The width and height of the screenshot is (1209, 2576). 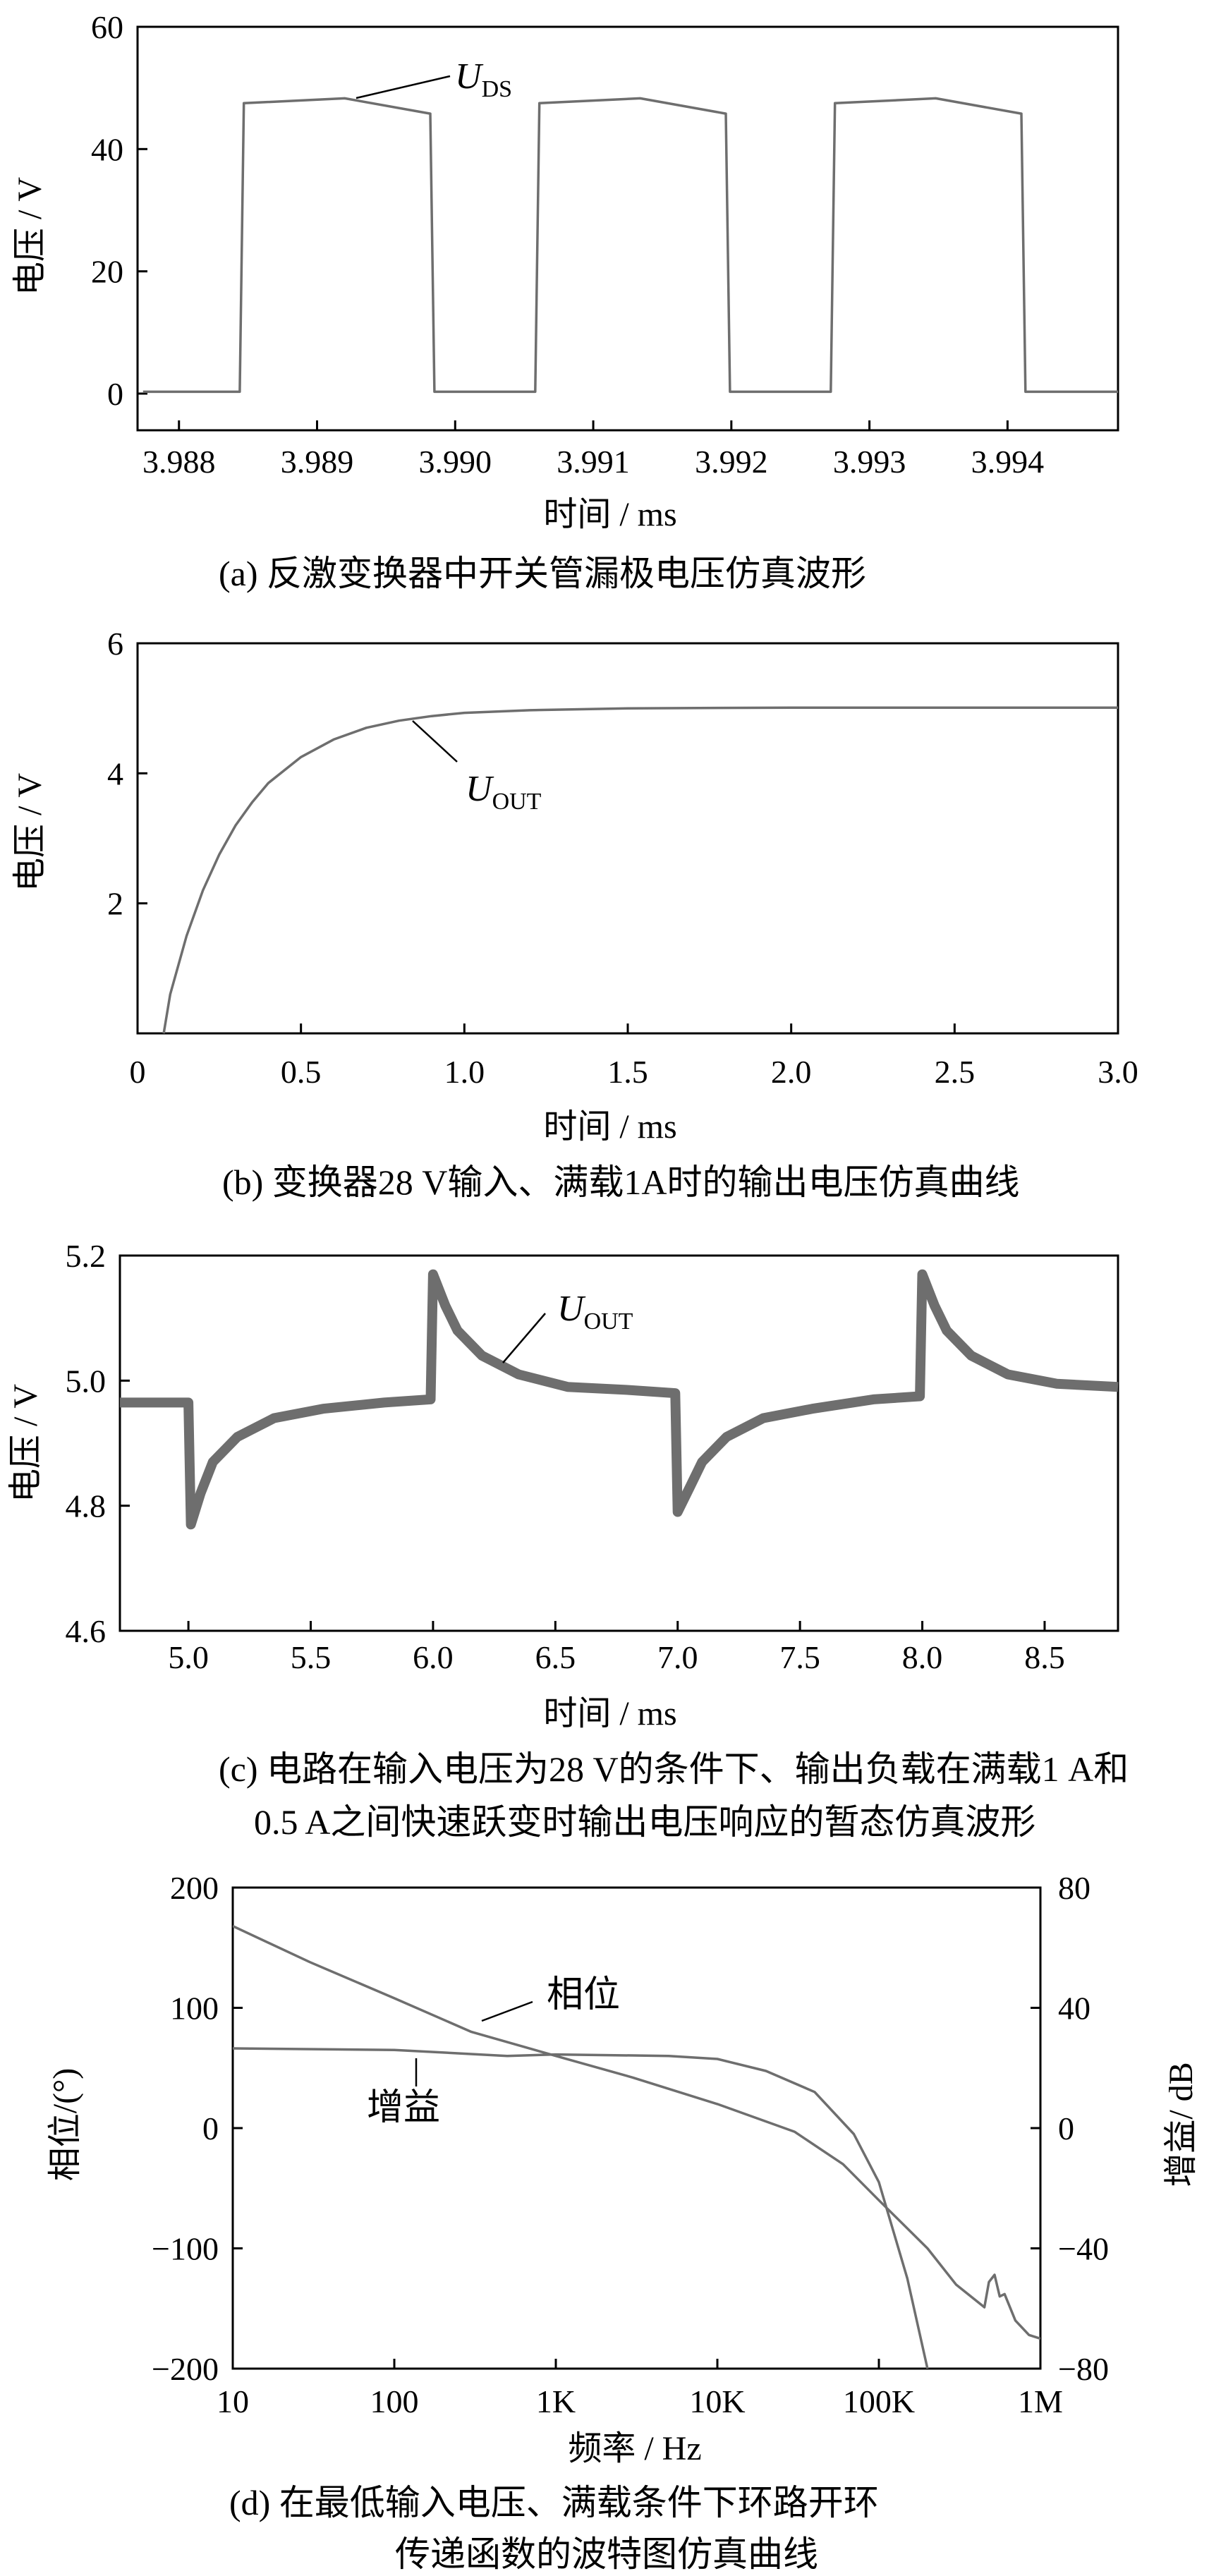 What do you see at coordinates (98, 1443) in the screenshot?
I see `panel-c-y-ticks: 4.6 4.8 5.0 5.2` at bounding box center [98, 1443].